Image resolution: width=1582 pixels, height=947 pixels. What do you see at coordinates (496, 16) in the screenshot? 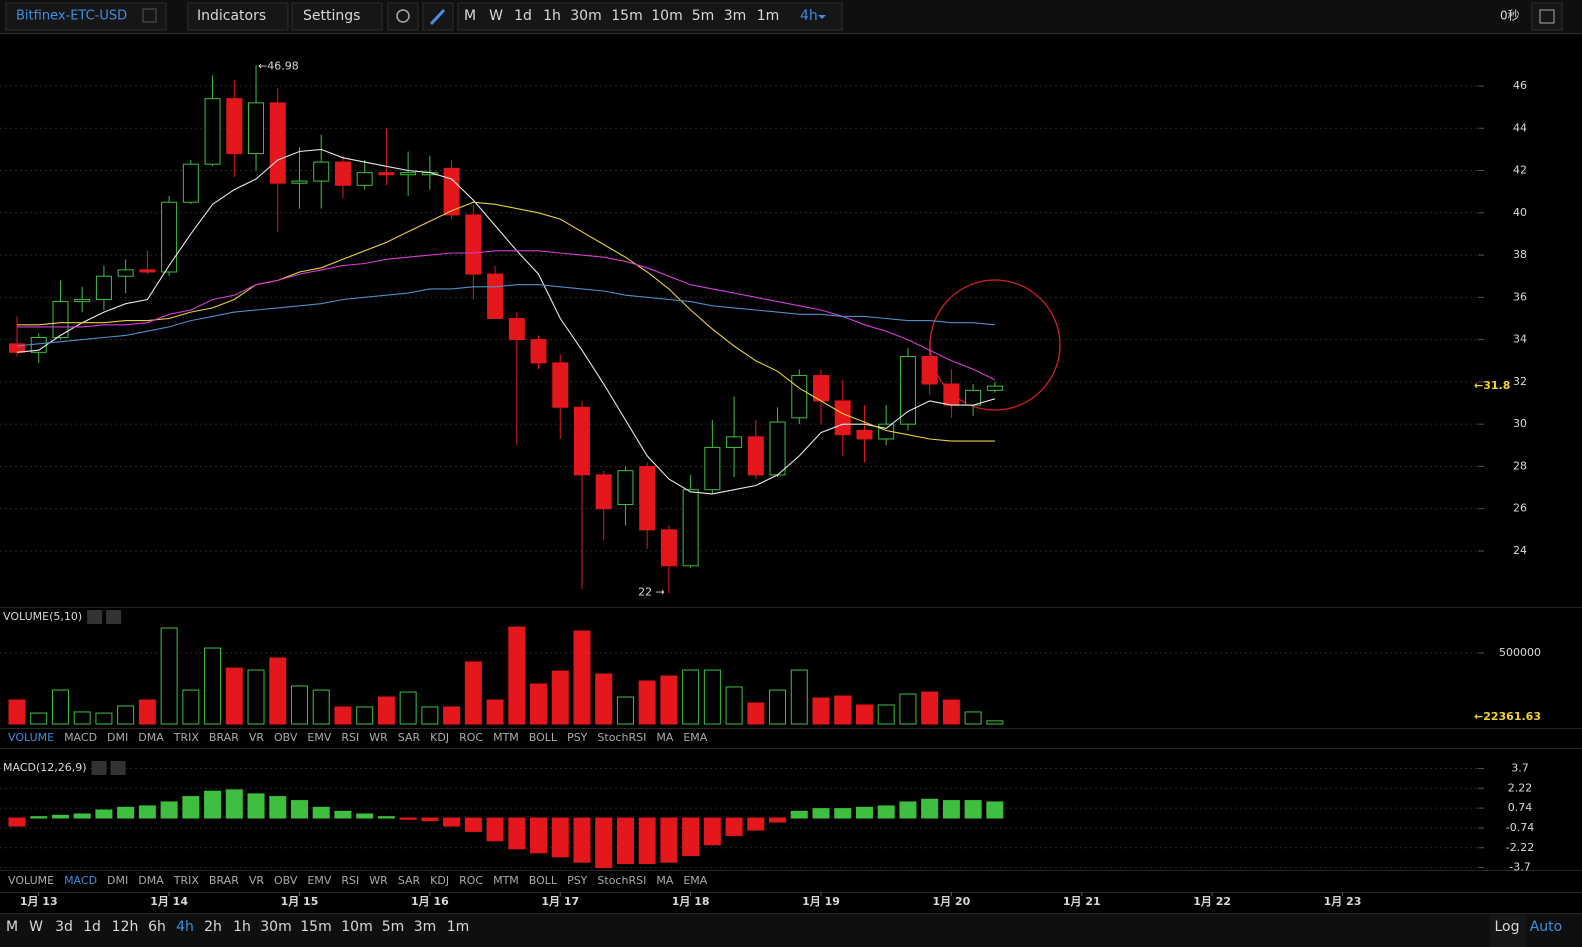
I see `interval-button: W` at bounding box center [496, 16].